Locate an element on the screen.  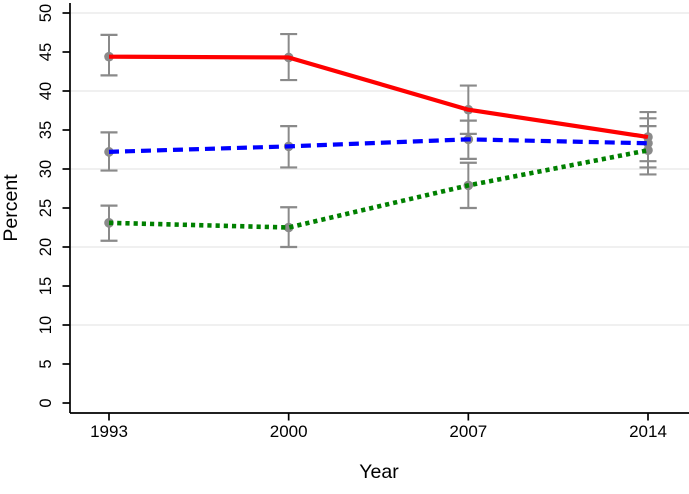
x-tick-label: 2000 is located at coordinates (289, 431).